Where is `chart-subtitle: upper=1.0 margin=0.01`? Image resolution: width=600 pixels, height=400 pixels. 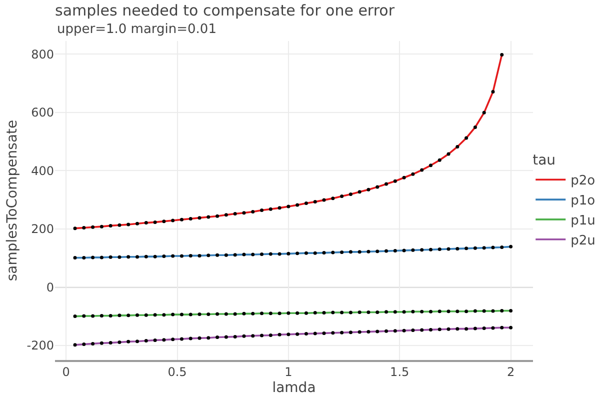 chart-subtitle: upper=1.0 margin=0.01 is located at coordinates (136, 29).